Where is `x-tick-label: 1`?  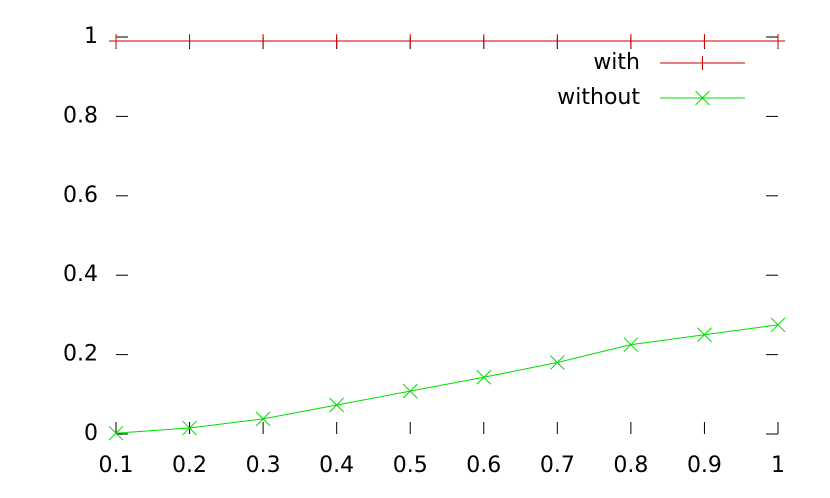
x-tick-label: 1 is located at coordinates (778, 465).